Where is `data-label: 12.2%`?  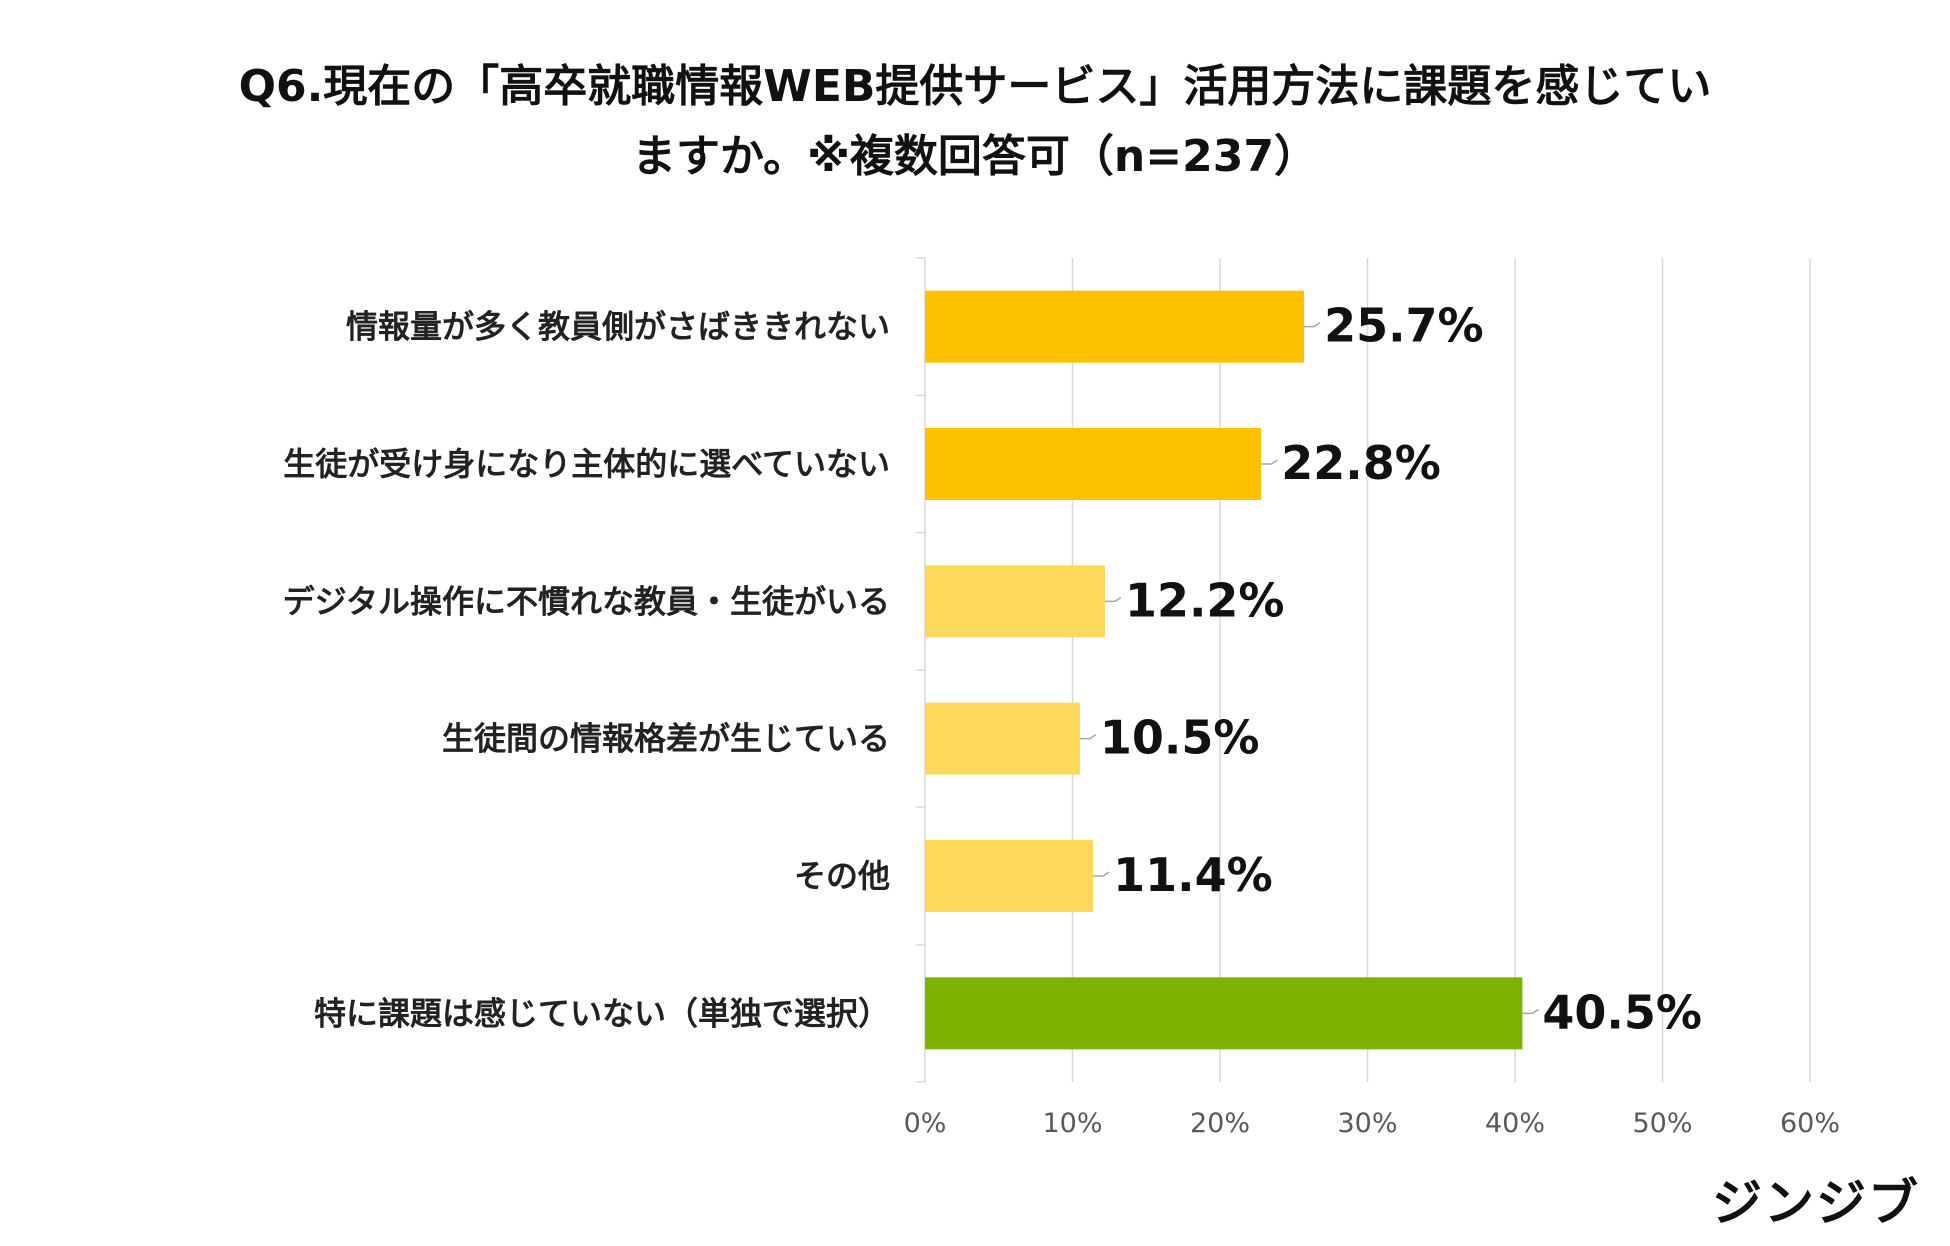 data-label: 12.2% is located at coordinates (1205, 600).